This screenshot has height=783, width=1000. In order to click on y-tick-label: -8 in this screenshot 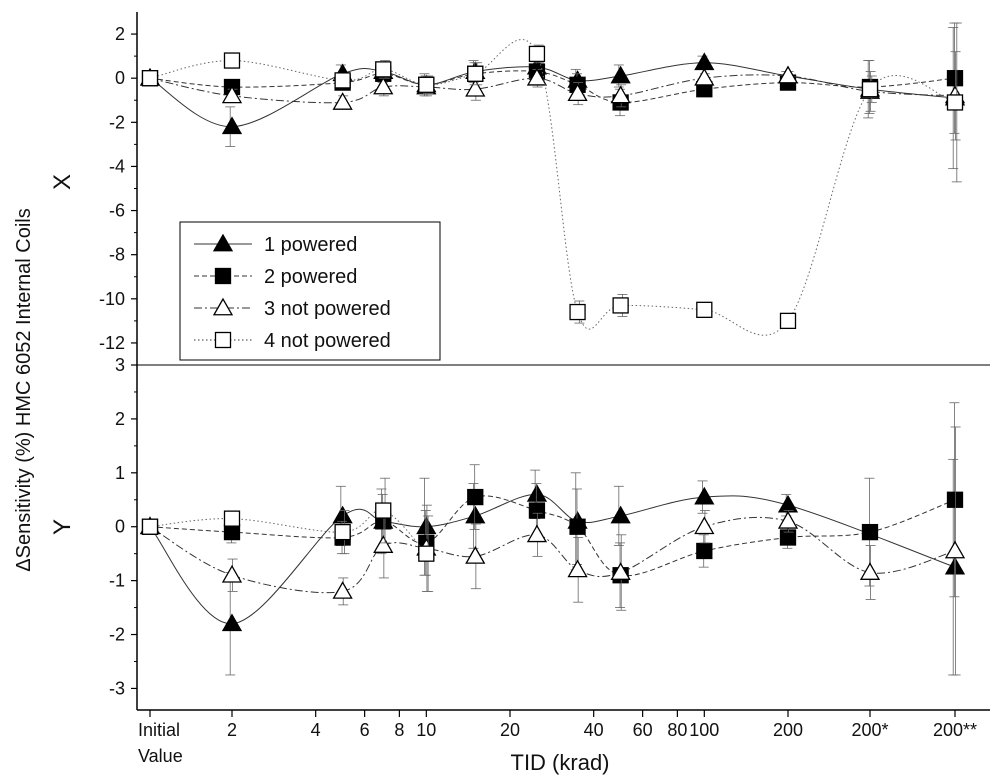, I will do `click(117, 255)`.